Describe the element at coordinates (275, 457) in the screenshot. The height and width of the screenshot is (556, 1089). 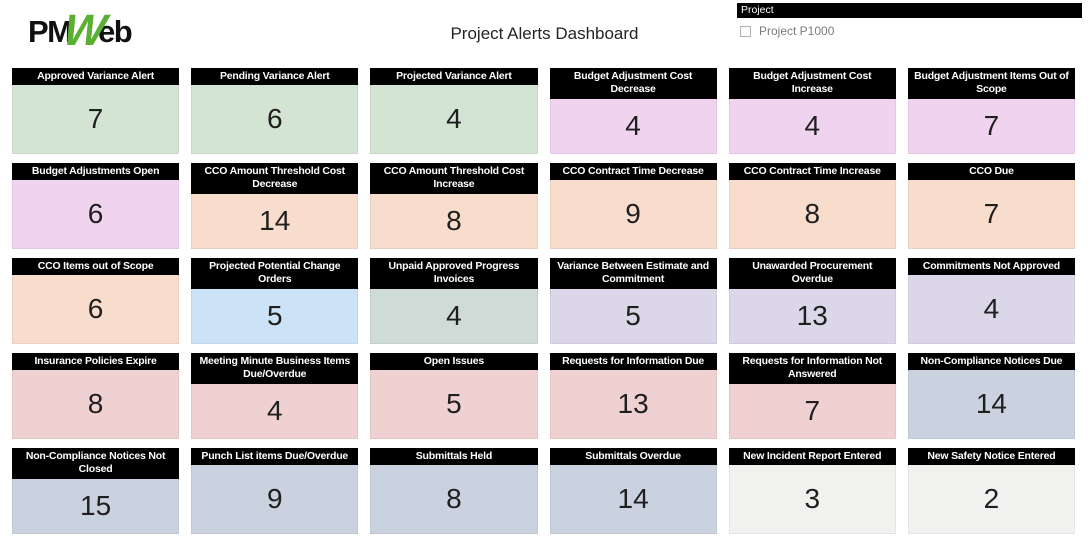
I see `alert-card-title: Punch List items Due/Overdue` at that location.